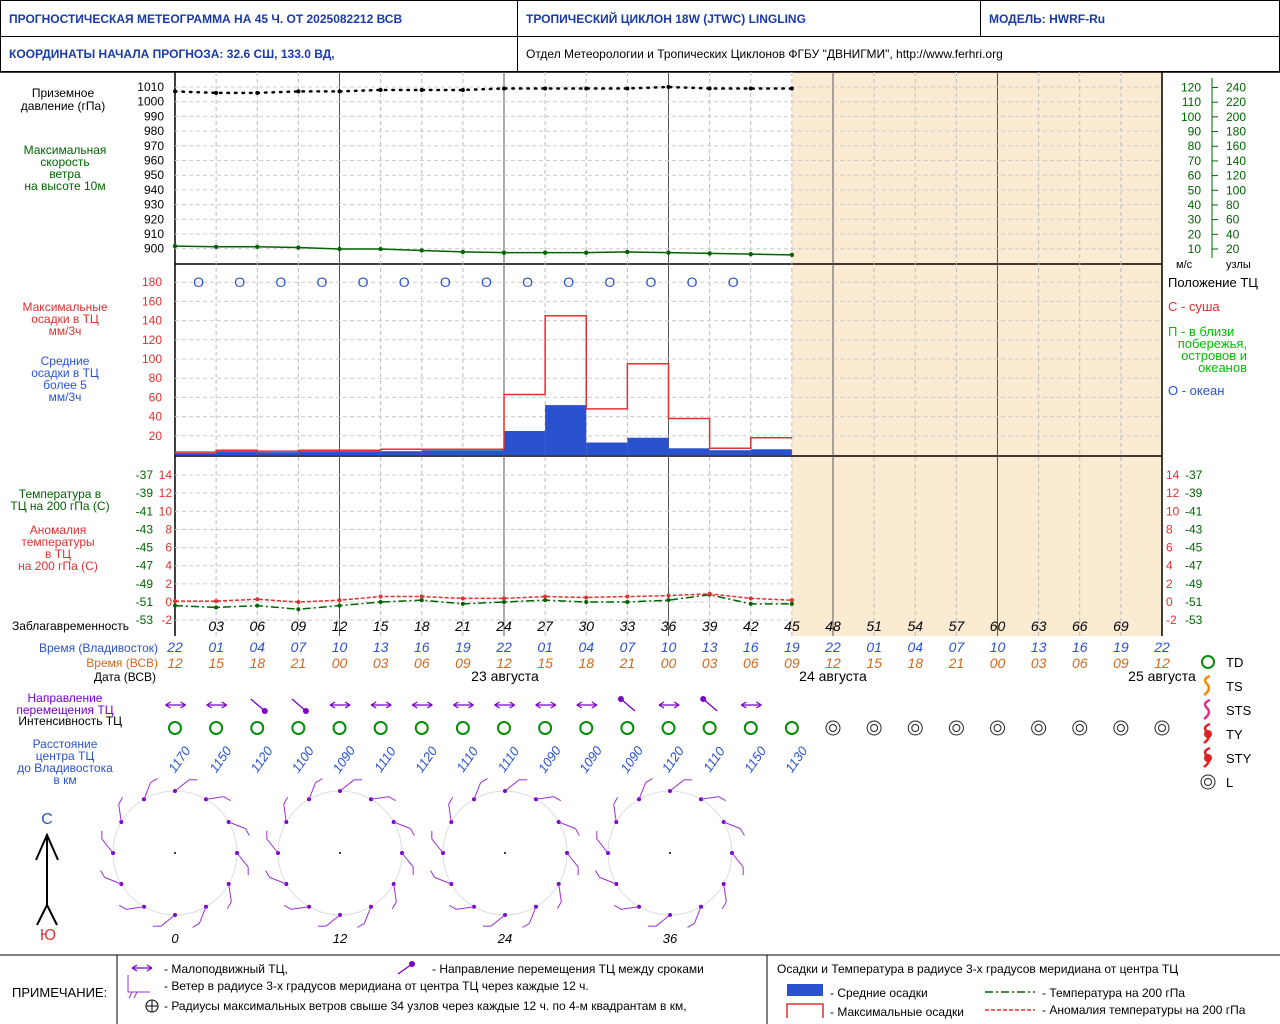 This screenshot has width=1280, height=1024. I want to click on leadtime-tick: 18, so click(422, 626).